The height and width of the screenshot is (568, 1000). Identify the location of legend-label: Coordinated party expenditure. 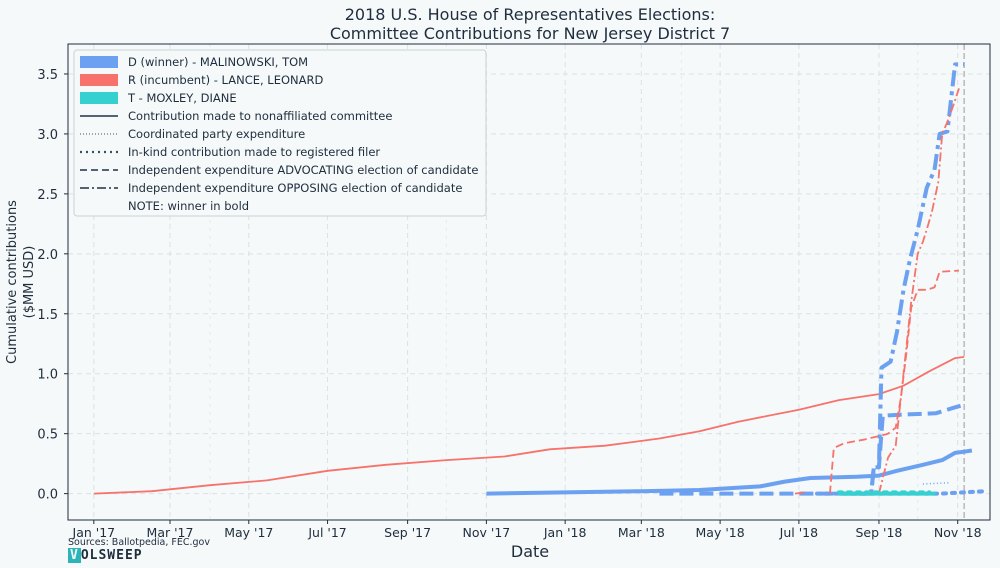
(216, 134).